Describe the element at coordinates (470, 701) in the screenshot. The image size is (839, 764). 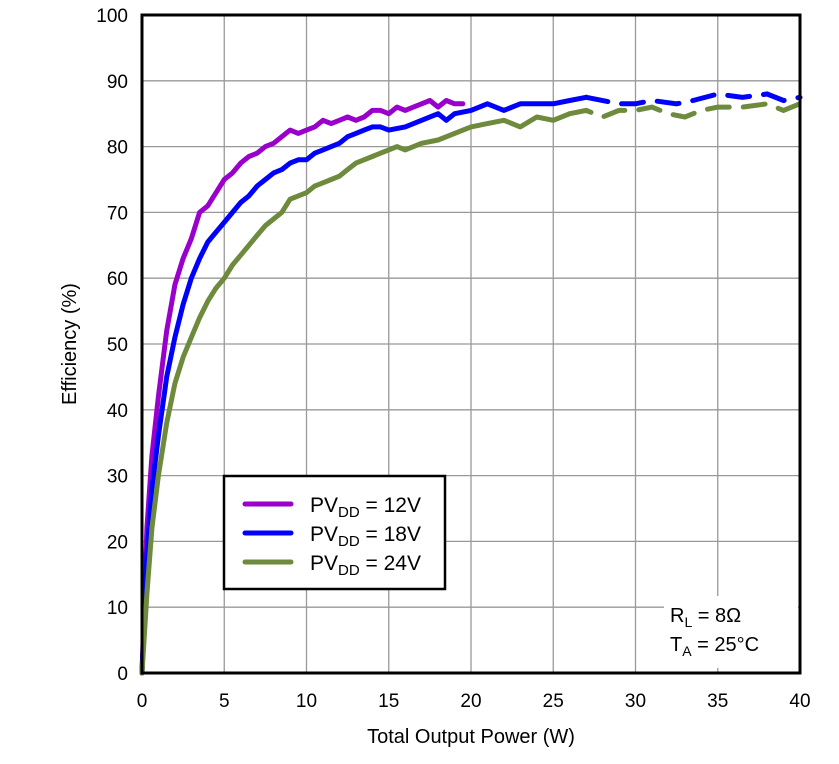
I see `x-tick-label: 20` at that location.